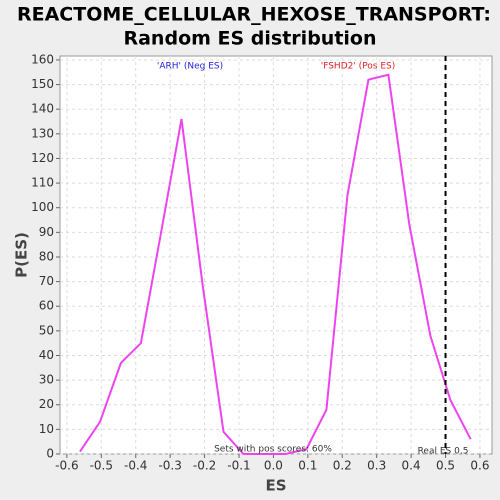  Describe the element at coordinates (42, 133) in the screenshot. I see `y-tick-label: 130` at that location.